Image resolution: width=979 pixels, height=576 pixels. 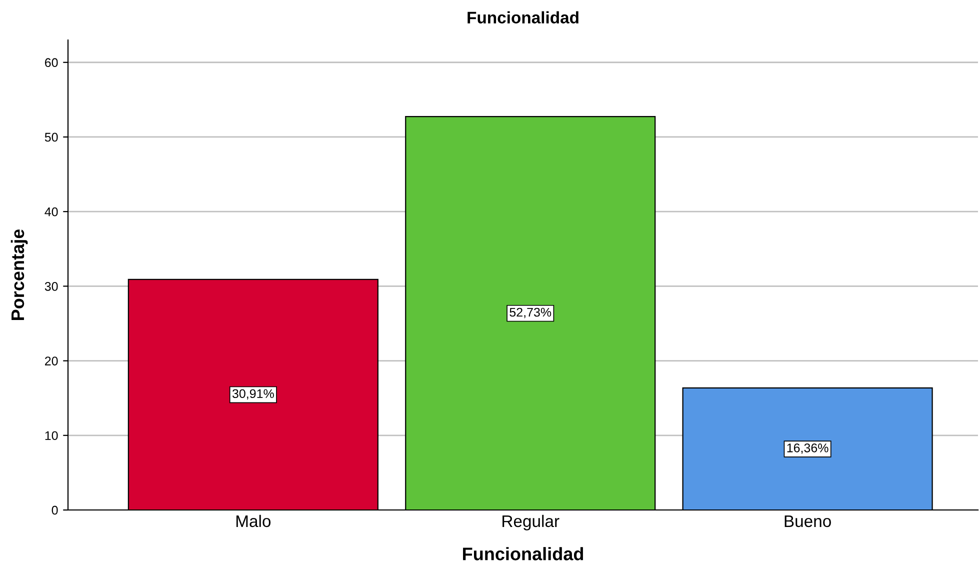 What do you see at coordinates (807, 521) in the screenshot?
I see `x-tick-label: Bueno` at bounding box center [807, 521].